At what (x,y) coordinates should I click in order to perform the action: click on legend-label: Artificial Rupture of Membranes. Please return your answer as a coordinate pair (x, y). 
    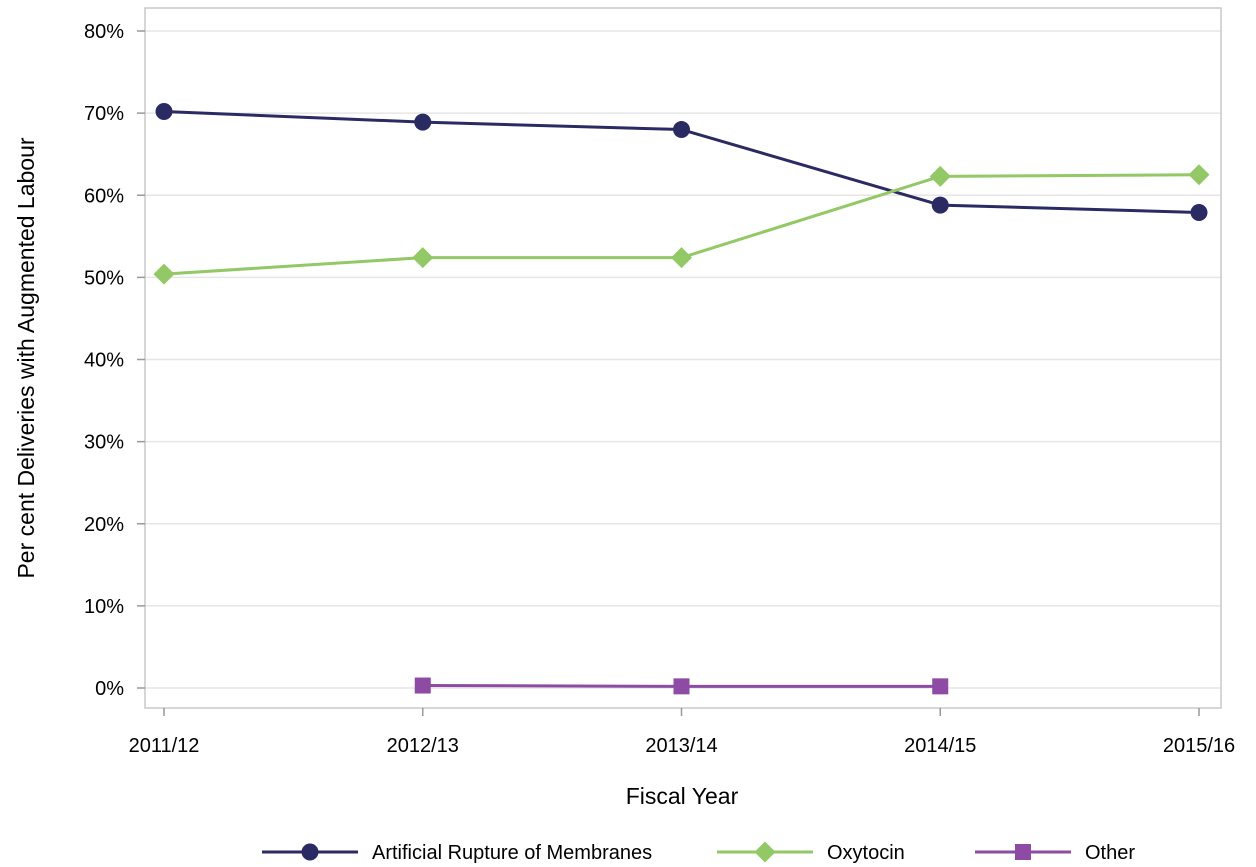
    Looking at the image, I should click on (512, 853).